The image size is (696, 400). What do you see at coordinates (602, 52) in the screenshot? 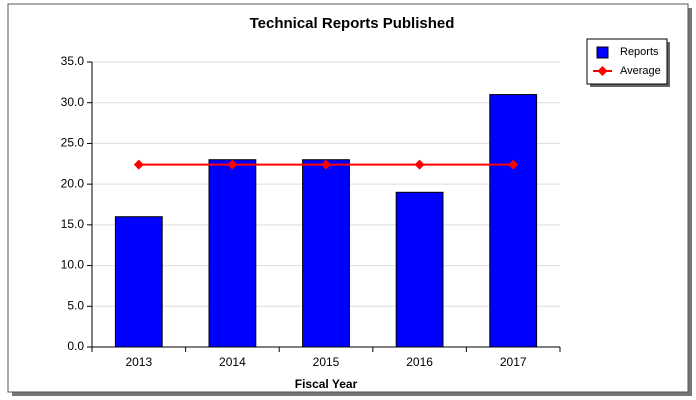
I see `legend-swatch` at bounding box center [602, 52].